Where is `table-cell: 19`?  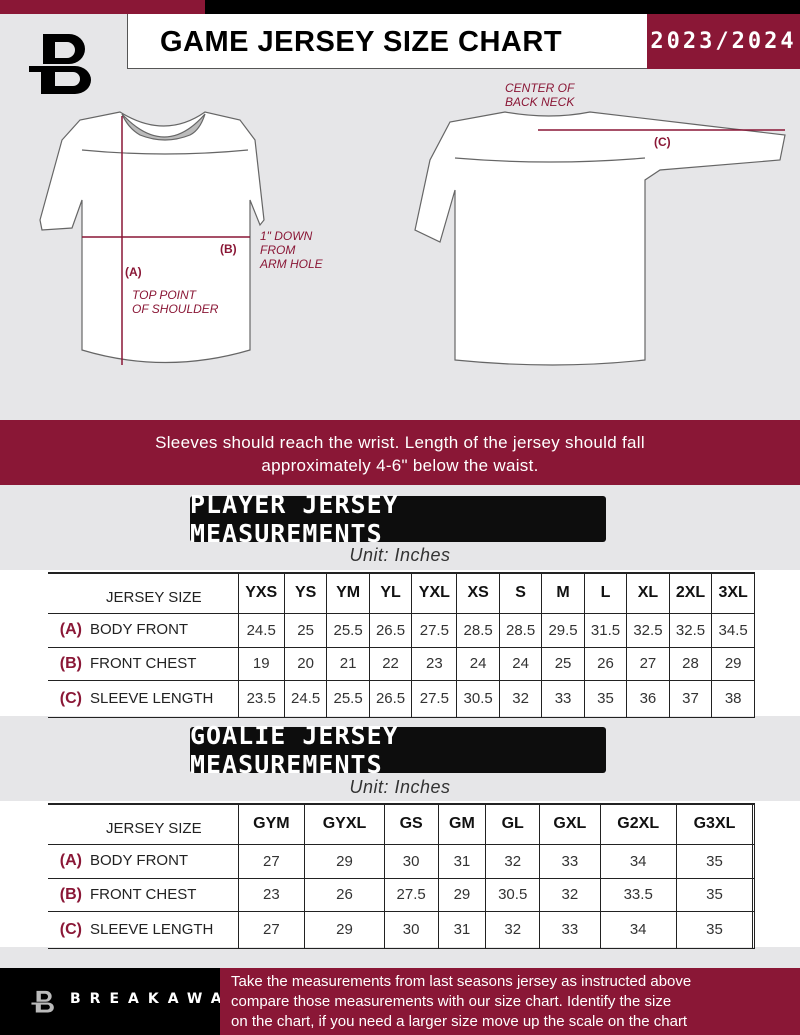 table-cell: 19 is located at coordinates (261, 664).